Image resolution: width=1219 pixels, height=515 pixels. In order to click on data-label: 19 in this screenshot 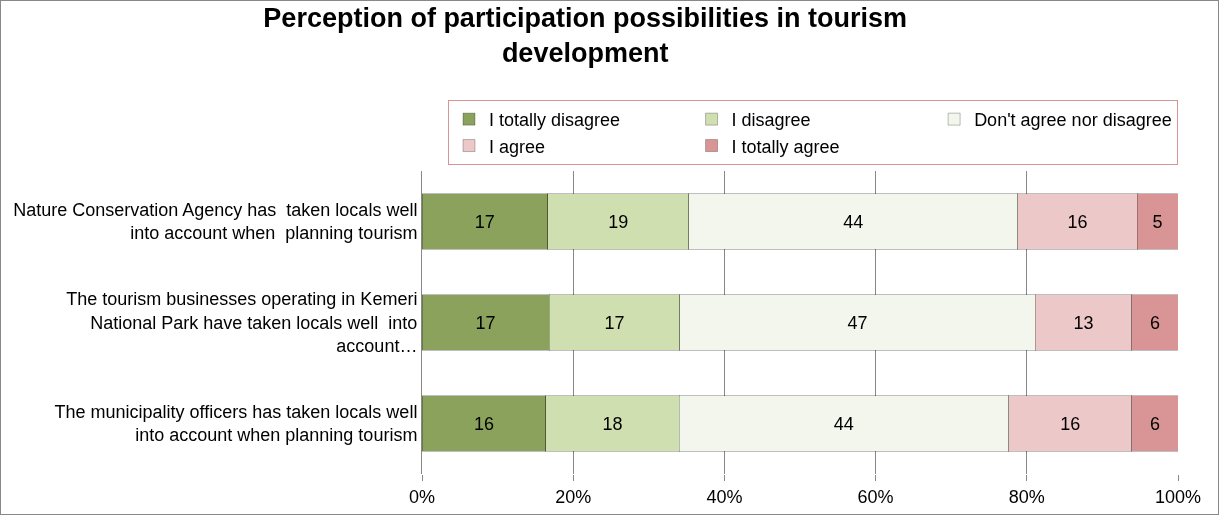, I will do `click(618, 221)`.